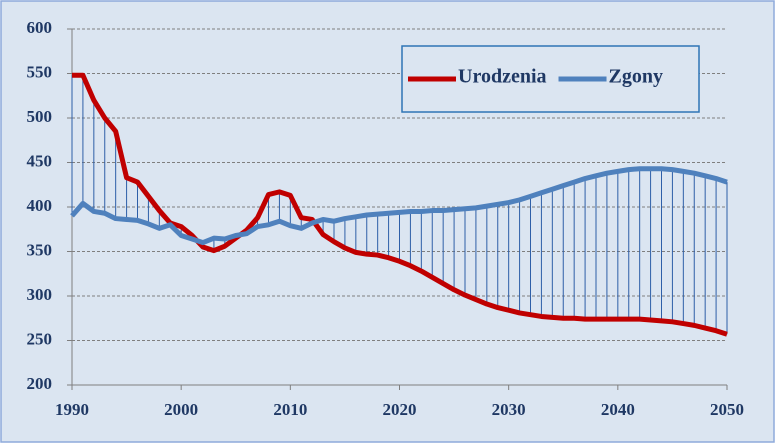 The width and height of the screenshot is (776, 444). I want to click on x-tick-label: 1990, so click(72, 409).